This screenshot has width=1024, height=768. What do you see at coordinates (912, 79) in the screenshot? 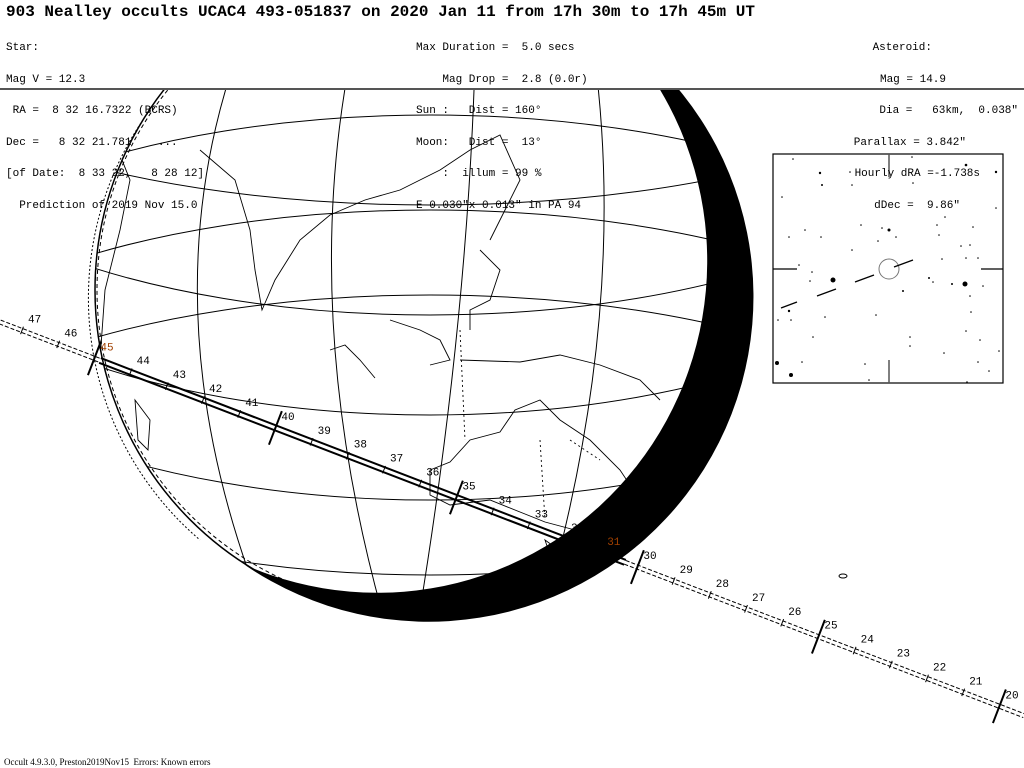
I see `asteroid-mag: Mag = 14.9` at bounding box center [912, 79].